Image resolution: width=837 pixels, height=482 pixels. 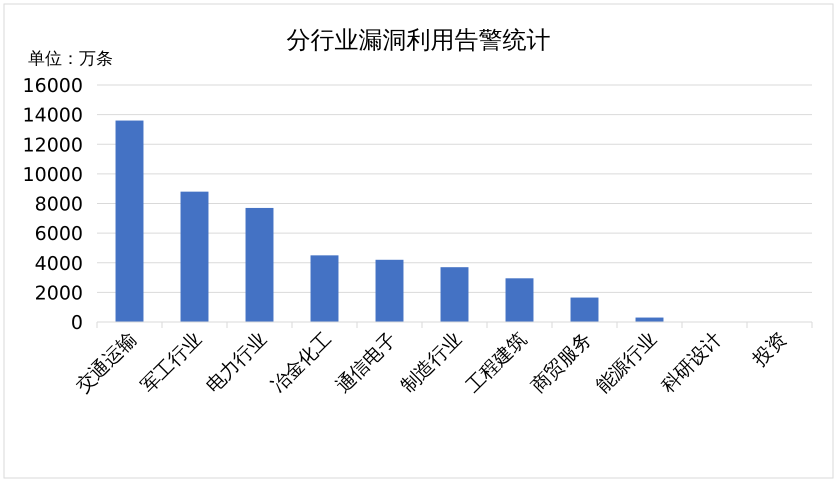 I want to click on x-tick-label: 军工行业, so click(x=171, y=363).